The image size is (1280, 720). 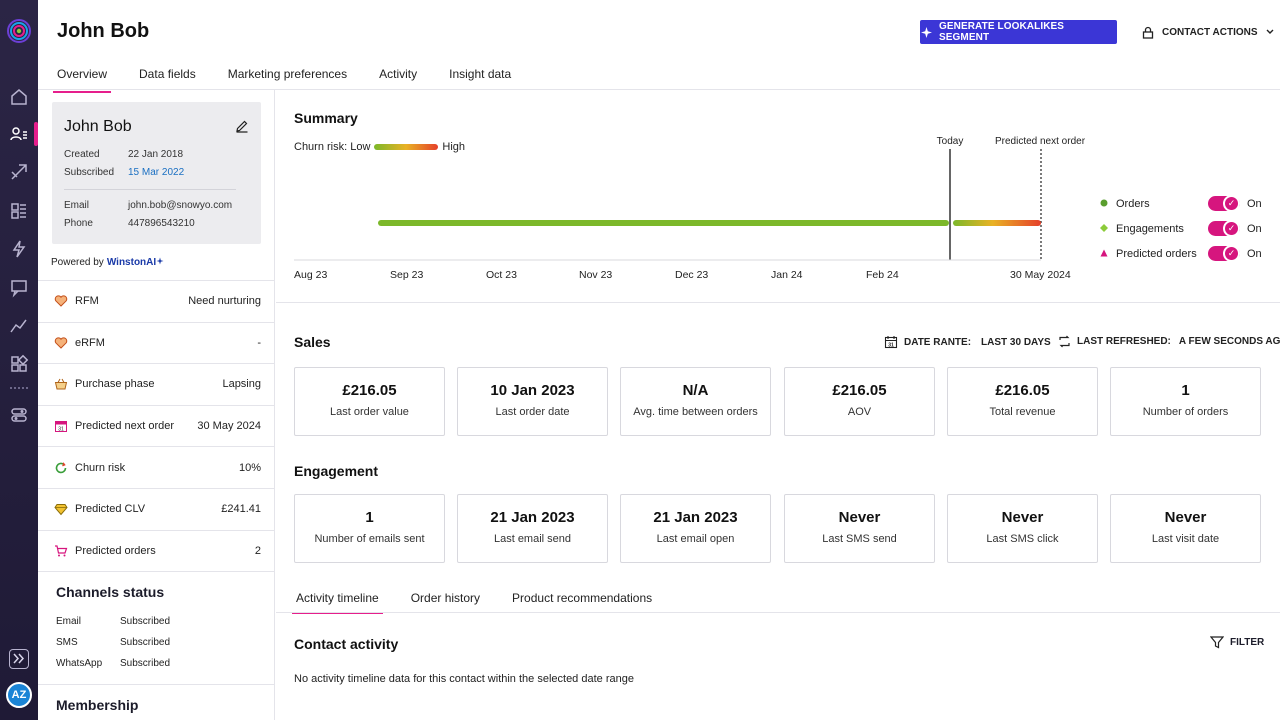 I want to click on axis-label: Oct 23, so click(x=501, y=275).